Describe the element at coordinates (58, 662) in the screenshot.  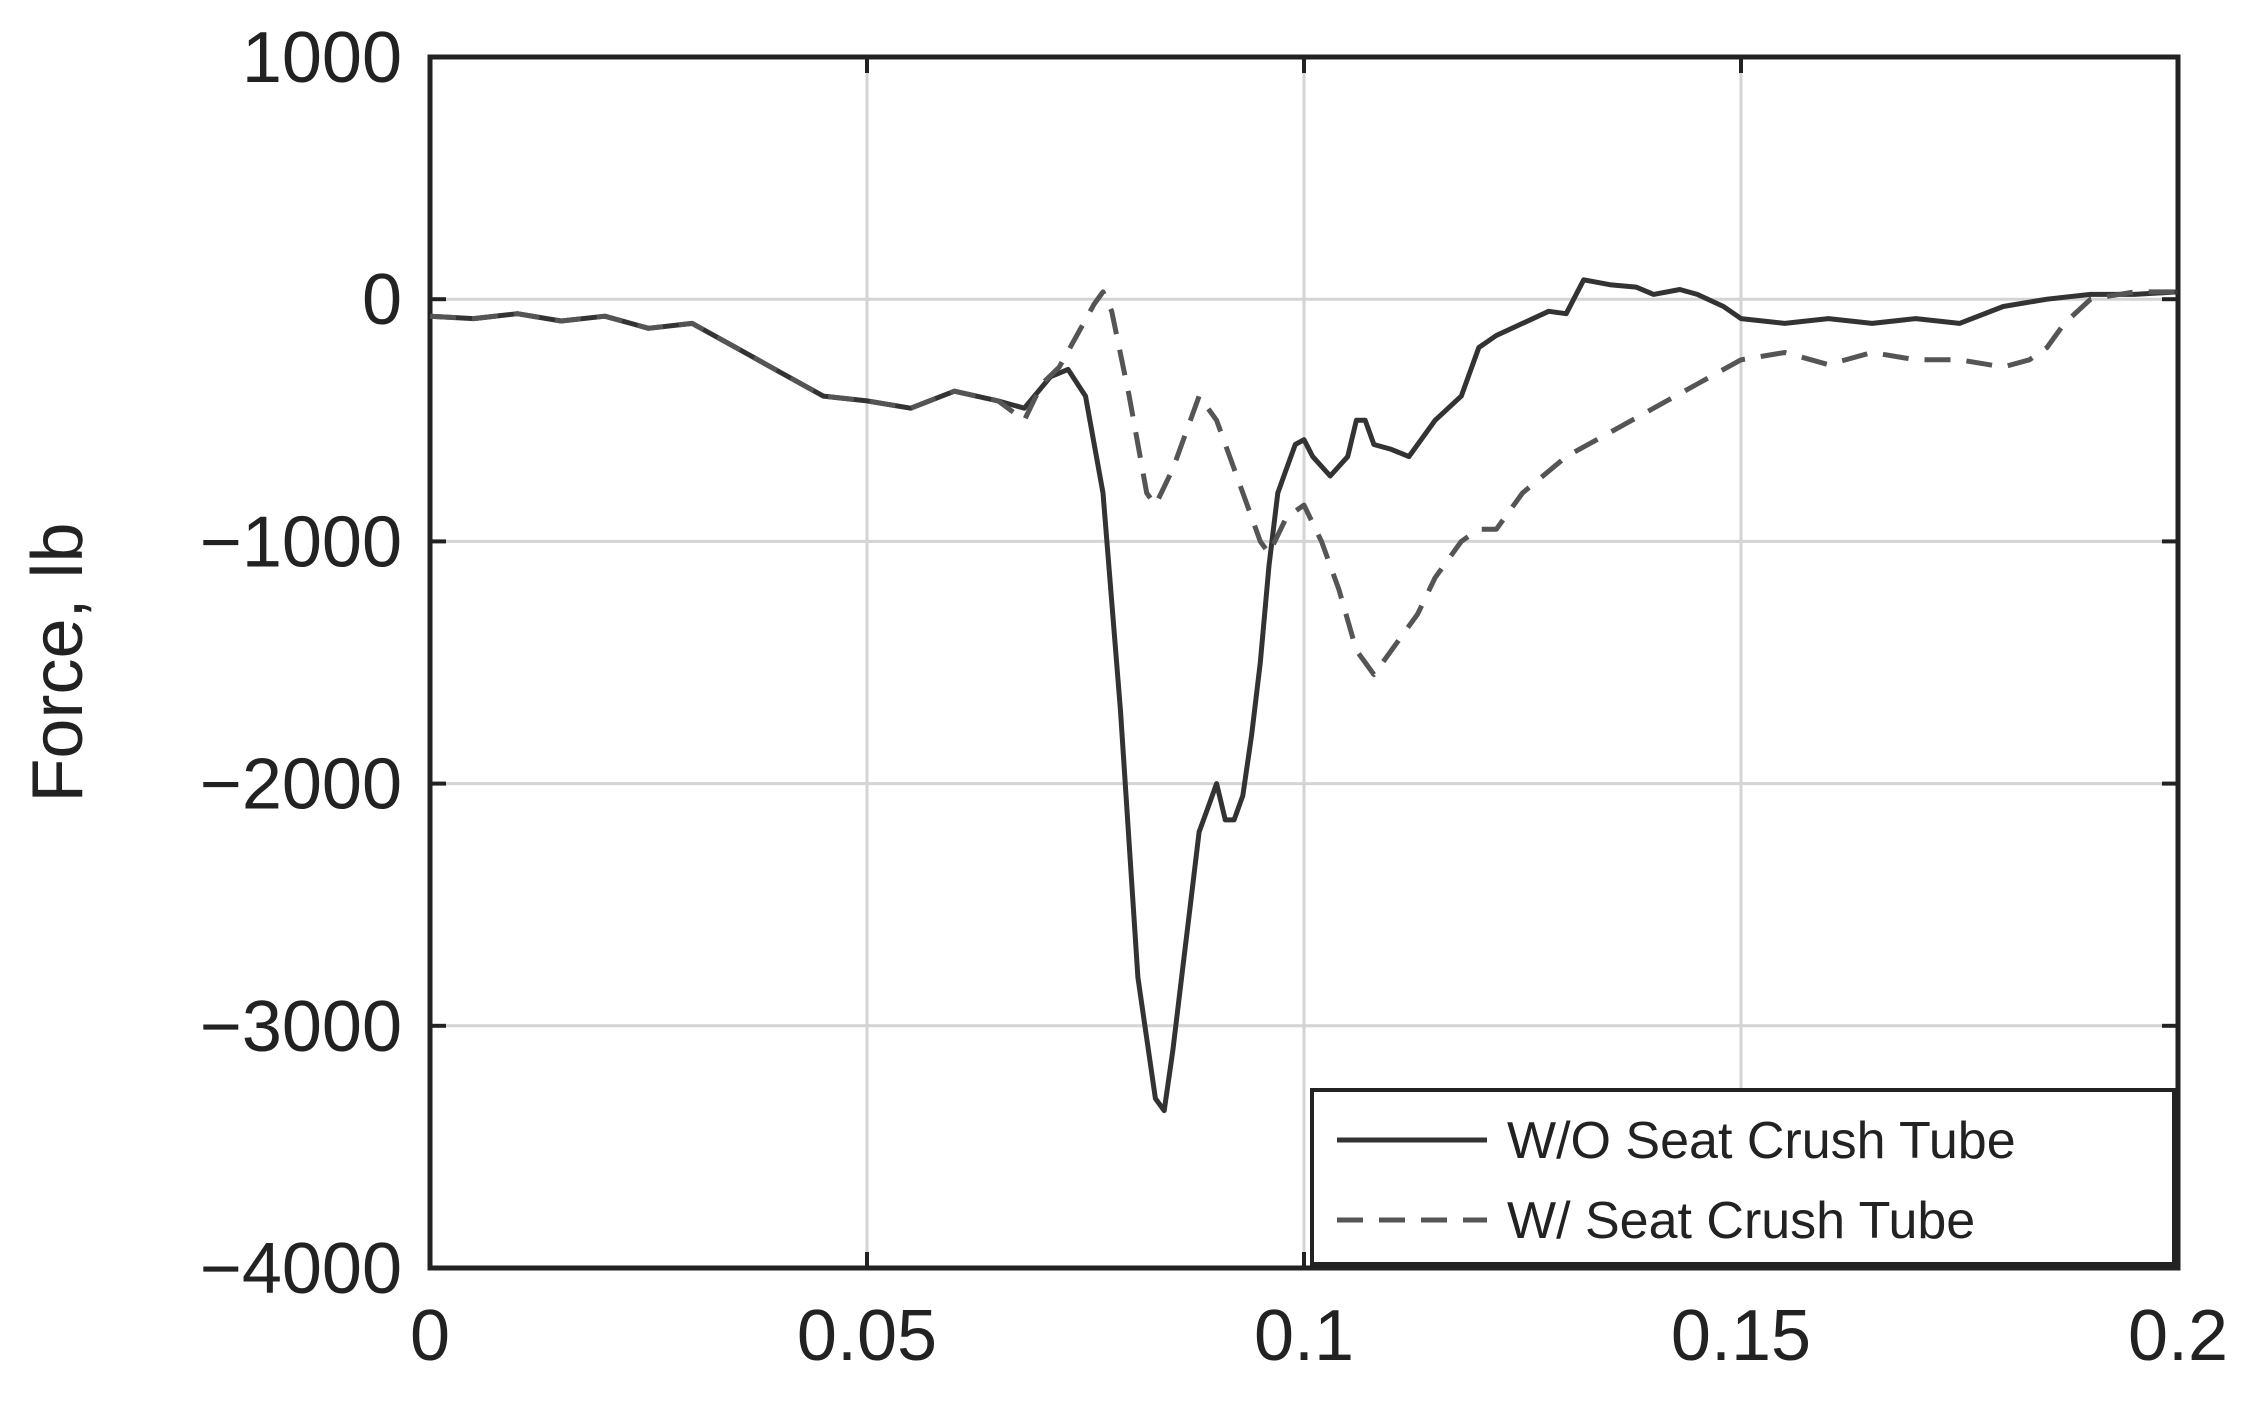
I see `y-axis-label: Force, lb` at that location.